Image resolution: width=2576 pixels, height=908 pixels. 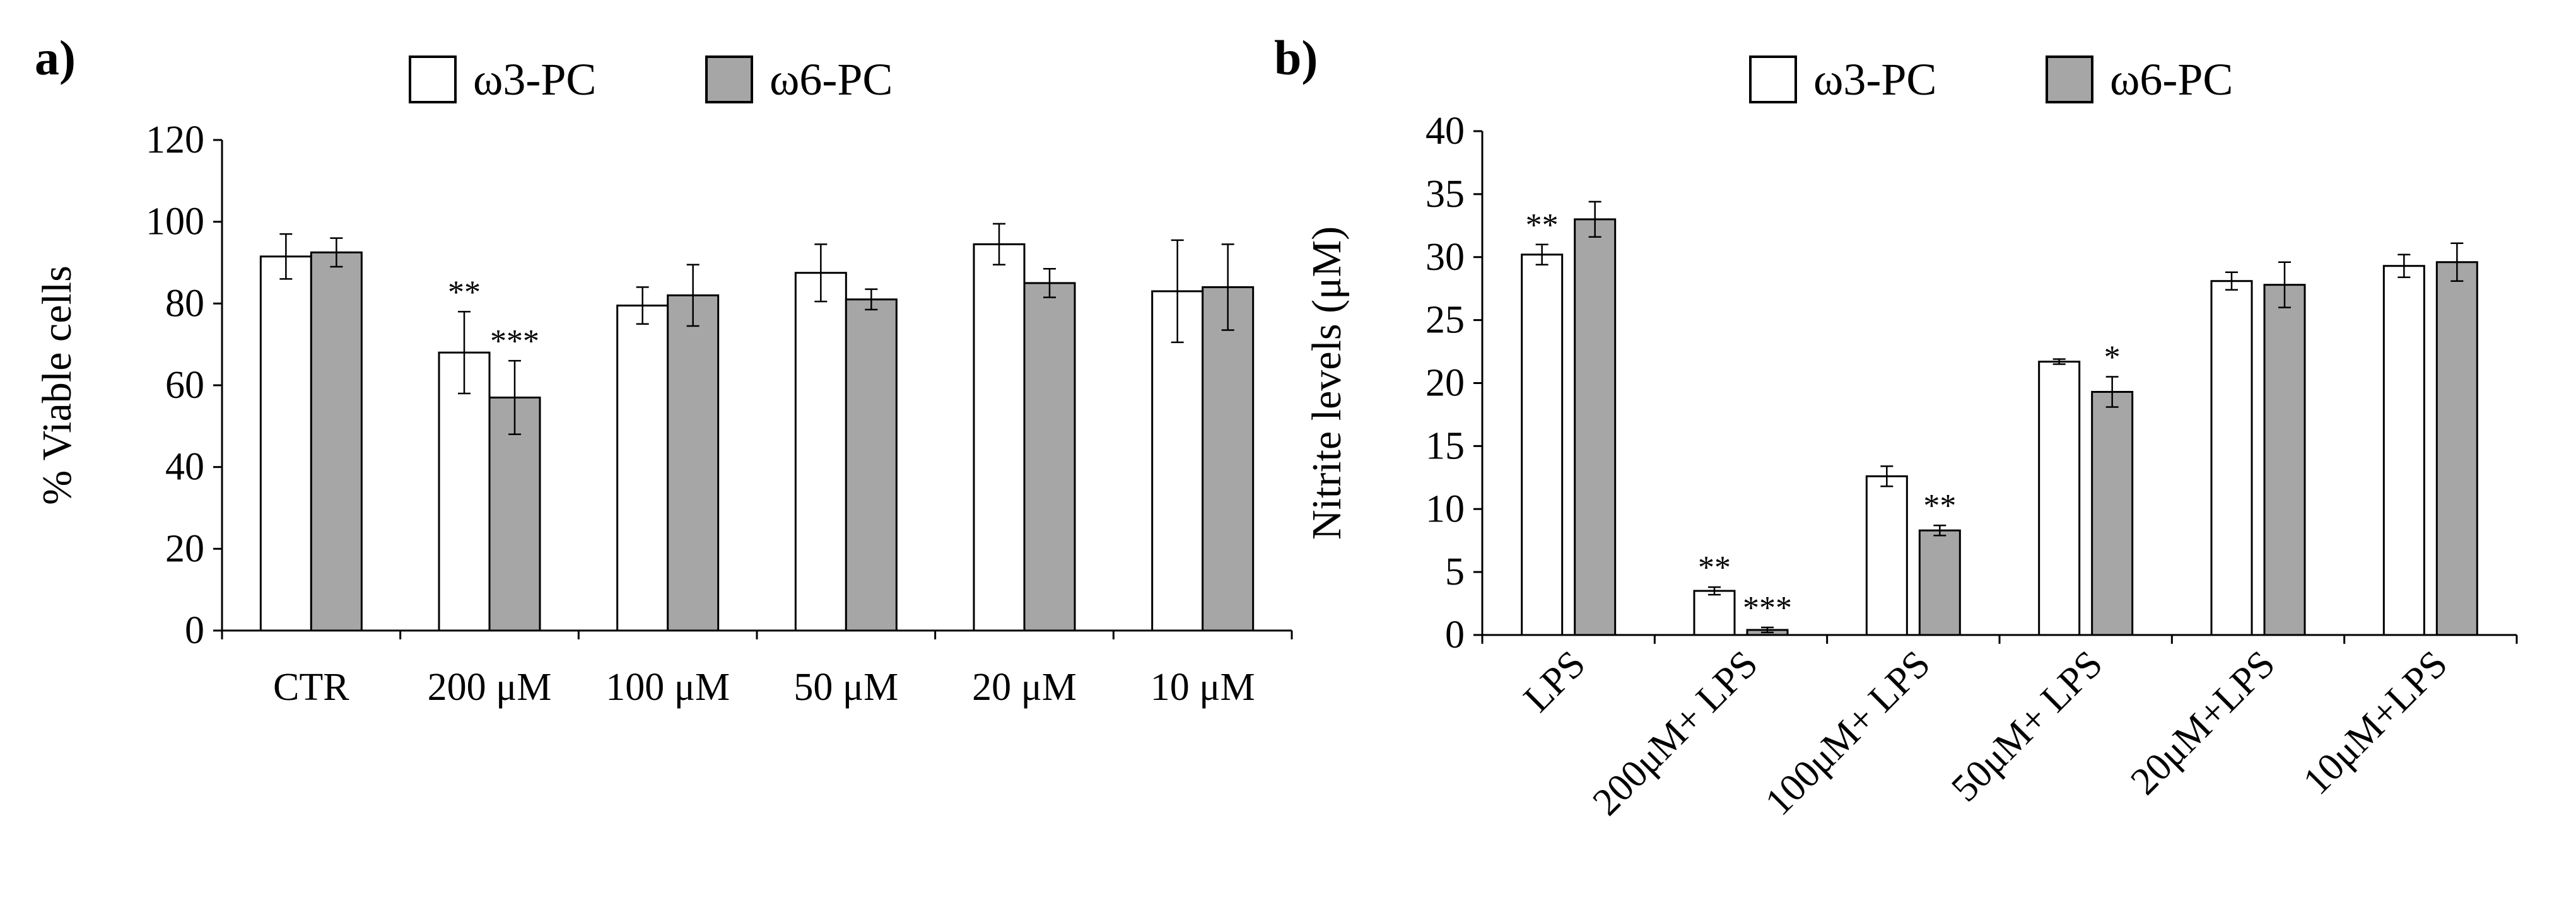 What do you see at coordinates (1445, 257) in the screenshot?
I see `panel-b-y-tick-label: 30` at bounding box center [1445, 257].